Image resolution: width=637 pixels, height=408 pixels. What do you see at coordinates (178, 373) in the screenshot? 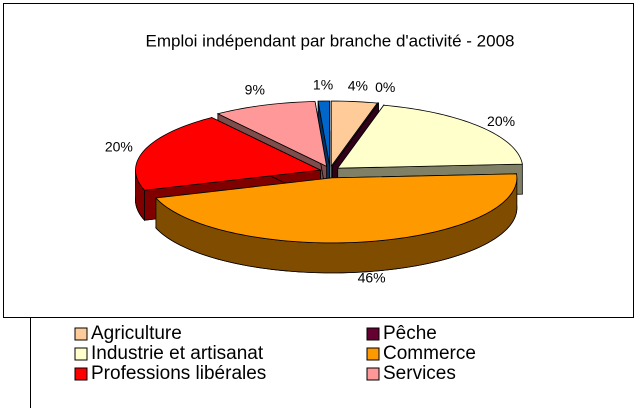
I see `legend-label: Professions libérales` at bounding box center [178, 373].